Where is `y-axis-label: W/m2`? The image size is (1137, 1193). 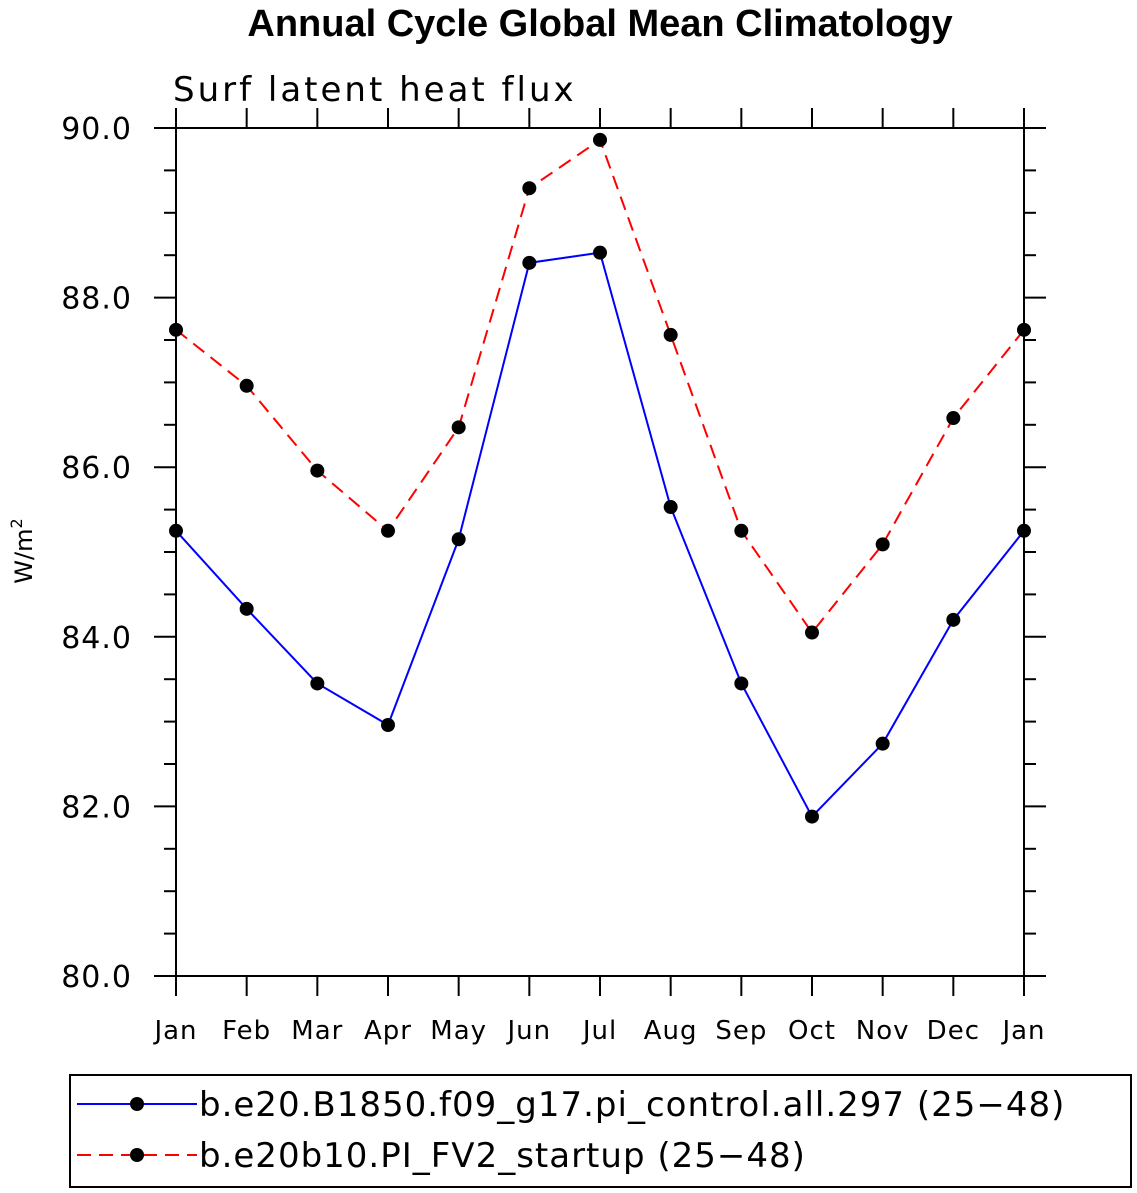
y-axis-label: W/m2 is located at coordinates (22, 550).